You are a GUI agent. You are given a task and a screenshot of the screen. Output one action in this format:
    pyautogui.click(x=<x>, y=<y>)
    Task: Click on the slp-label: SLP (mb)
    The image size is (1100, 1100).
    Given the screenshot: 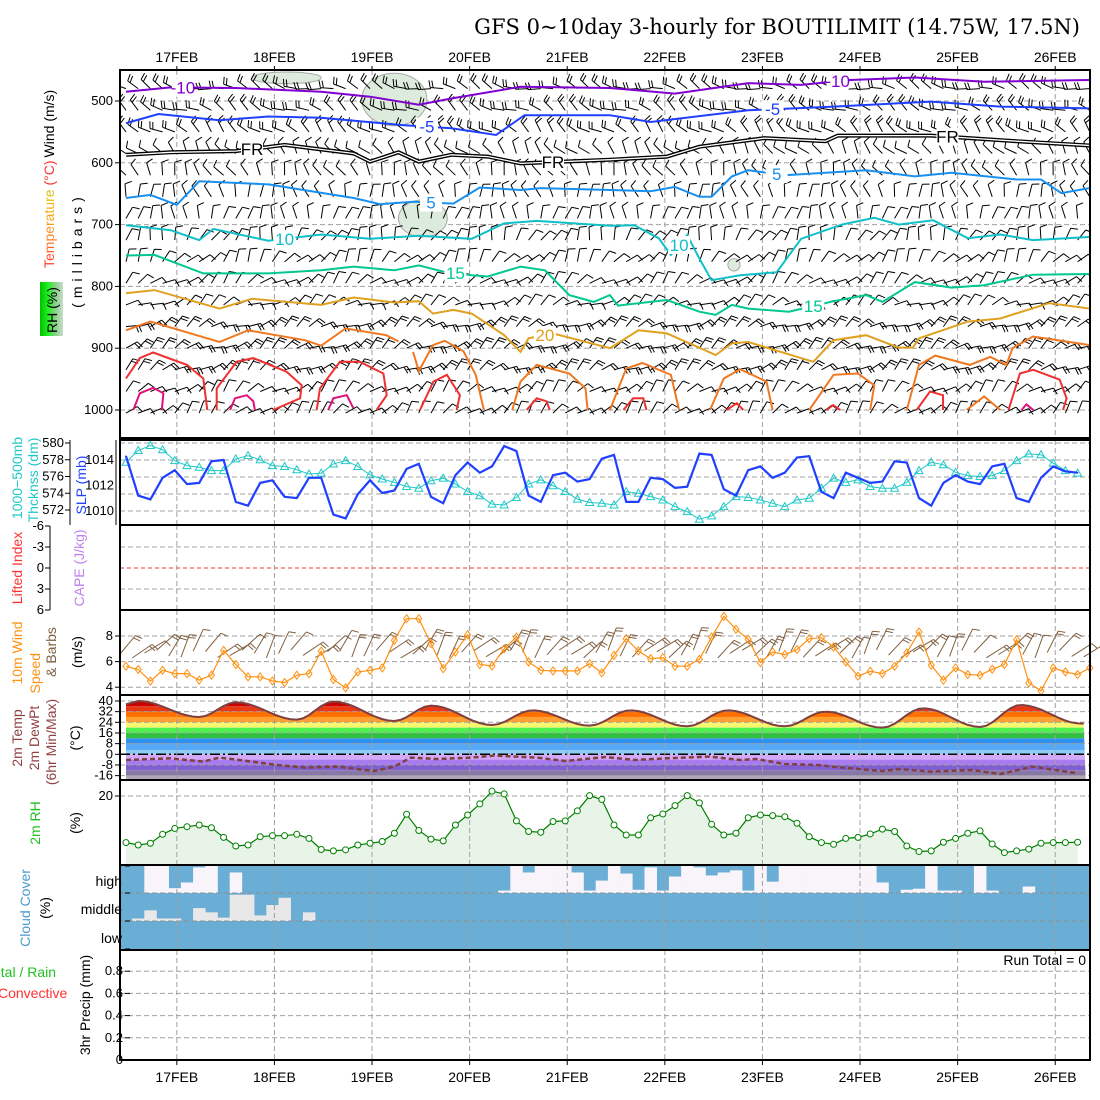 What is the action you would take?
    pyautogui.click(x=81, y=485)
    